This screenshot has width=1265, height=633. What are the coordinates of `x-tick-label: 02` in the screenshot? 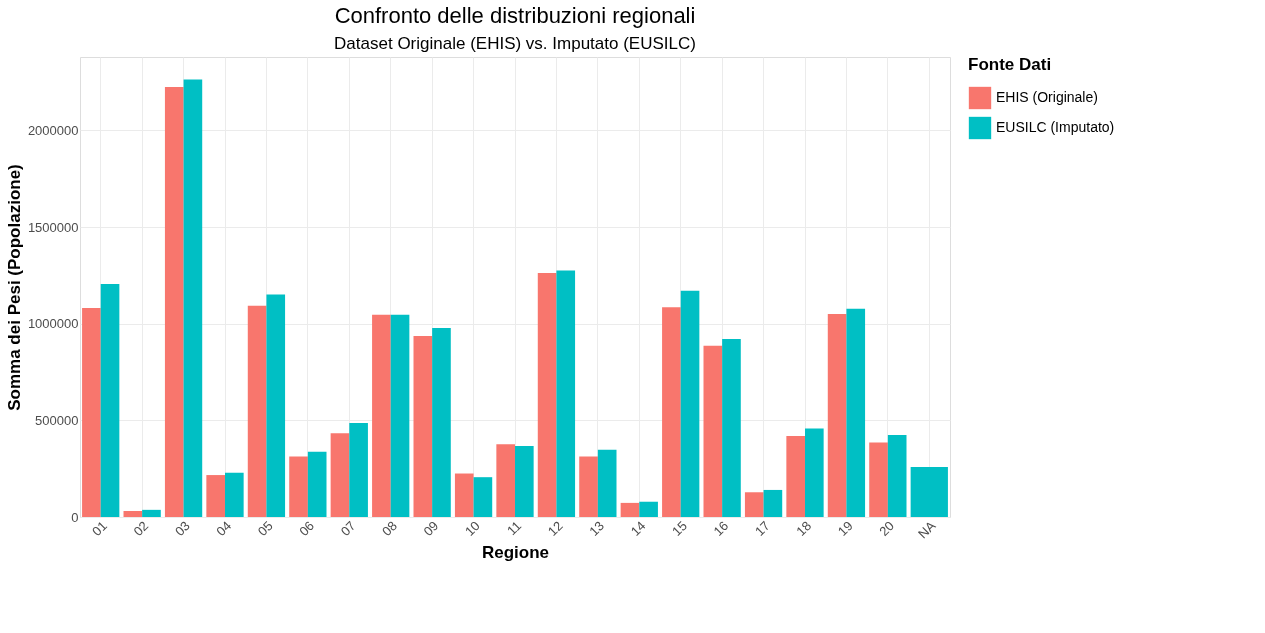 It's located at (141, 528).